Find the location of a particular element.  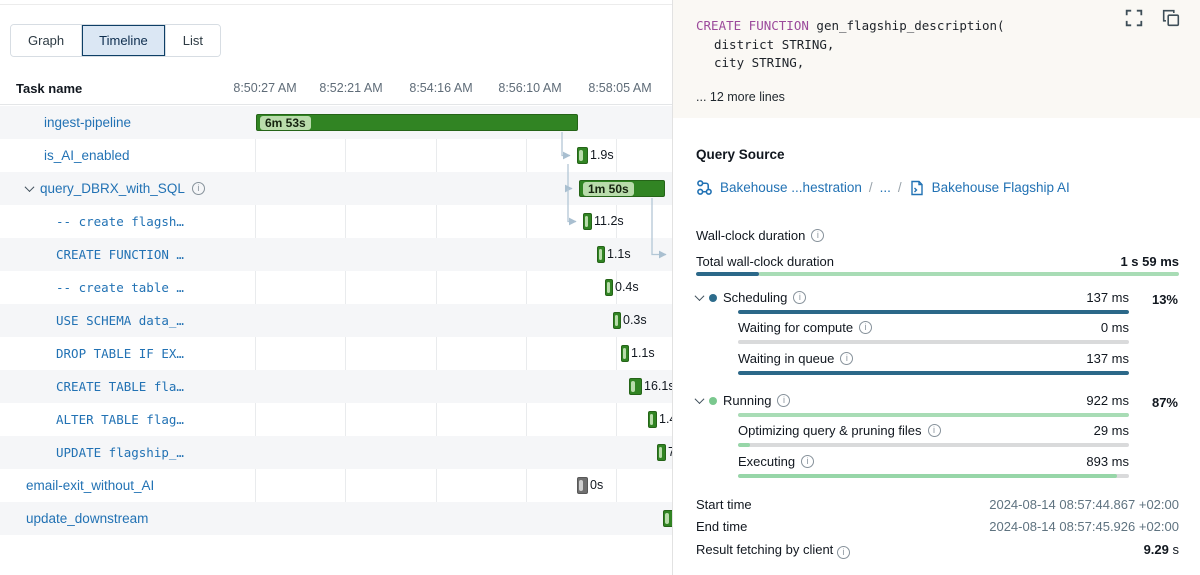

tab-list: List is located at coordinates (193, 40).